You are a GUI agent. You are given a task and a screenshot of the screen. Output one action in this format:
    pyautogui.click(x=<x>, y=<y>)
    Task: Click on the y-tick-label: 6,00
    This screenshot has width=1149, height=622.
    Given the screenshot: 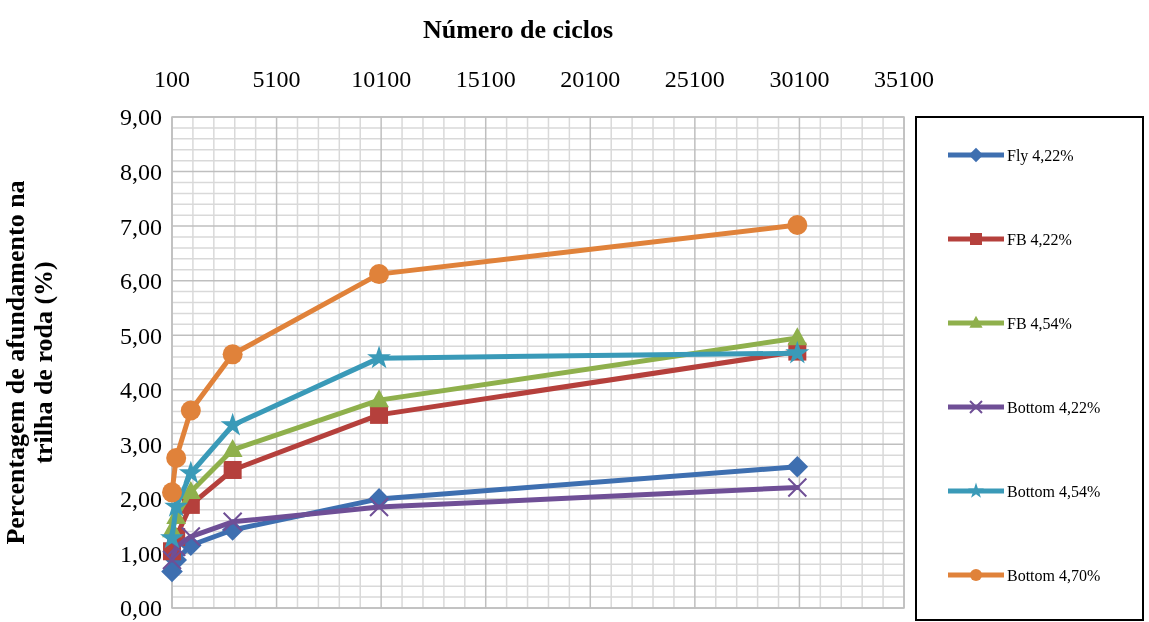 What is the action you would take?
    pyautogui.click(x=141, y=281)
    